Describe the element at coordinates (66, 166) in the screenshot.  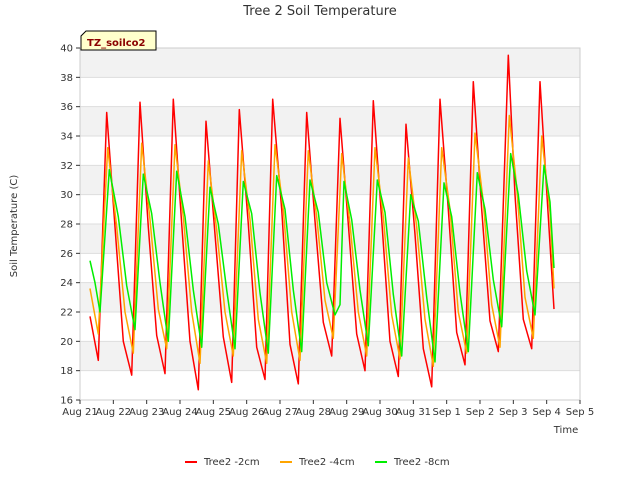
I see `y-tick-label: 32` at that location.